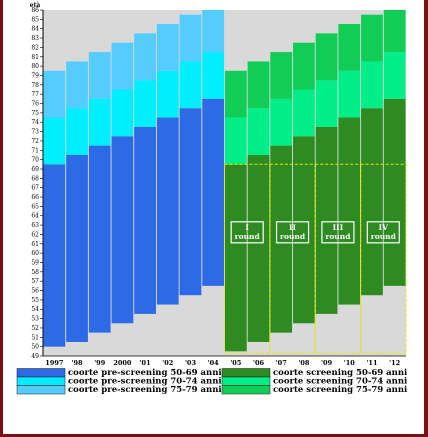 The width and height of the screenshot is (428, 437). I want to click on legend-label-scr: coorte screening 70-74 anni, so click(340, 382).